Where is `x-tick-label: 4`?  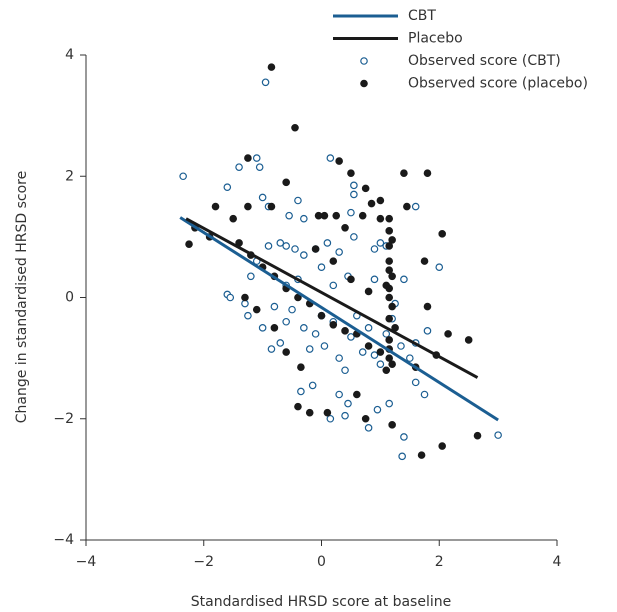 x-tick-label: 4 is located at coordinates (557, 562).